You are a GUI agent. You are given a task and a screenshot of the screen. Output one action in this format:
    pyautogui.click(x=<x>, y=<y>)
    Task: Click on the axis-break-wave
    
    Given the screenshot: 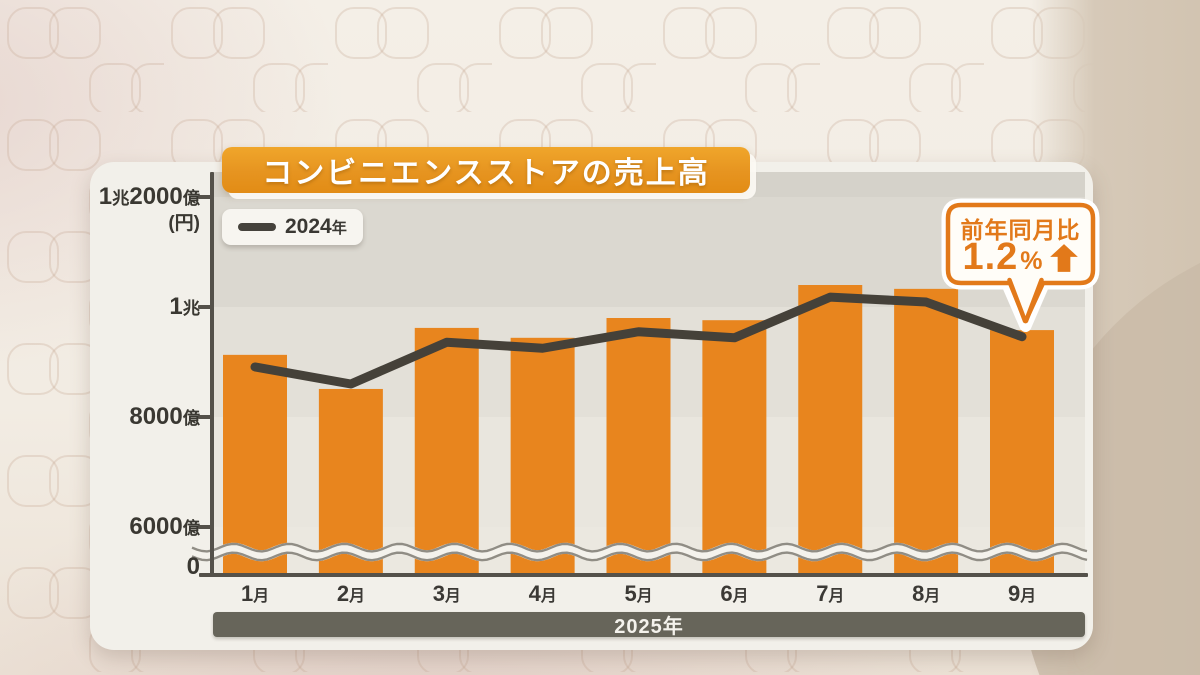 What is the action you would take?
    pyautogui.click(x=639, y=552)
    